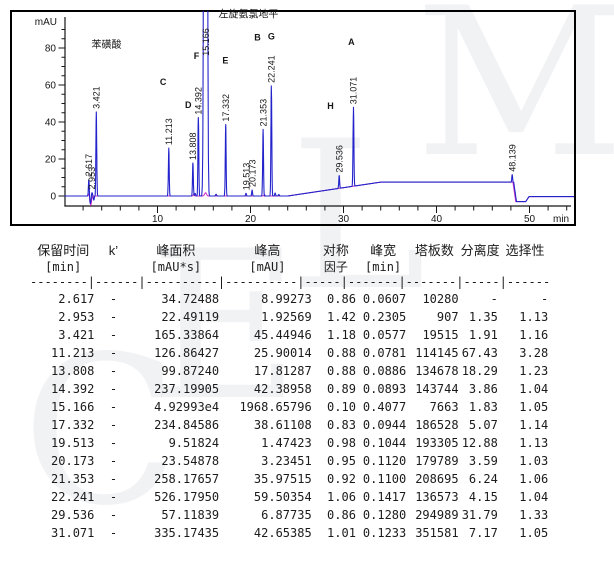 The width and height of the screenshot is (614, 565). Describe the element at coordinates (341, 461) in the screenshot. I see `table-cell: 0.95` at that location.